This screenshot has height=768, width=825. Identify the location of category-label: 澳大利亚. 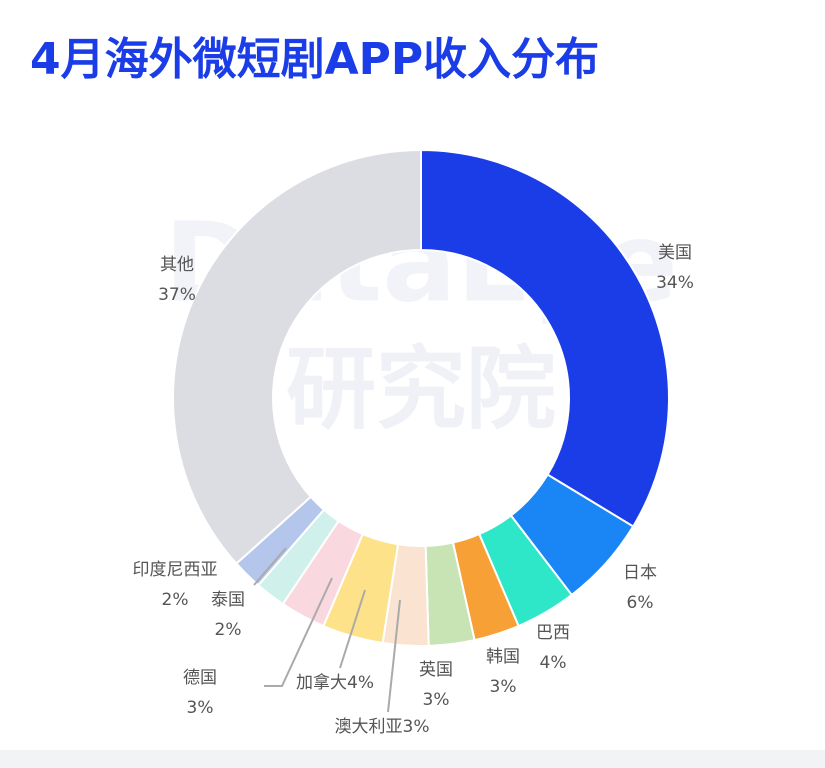
(369, 727).